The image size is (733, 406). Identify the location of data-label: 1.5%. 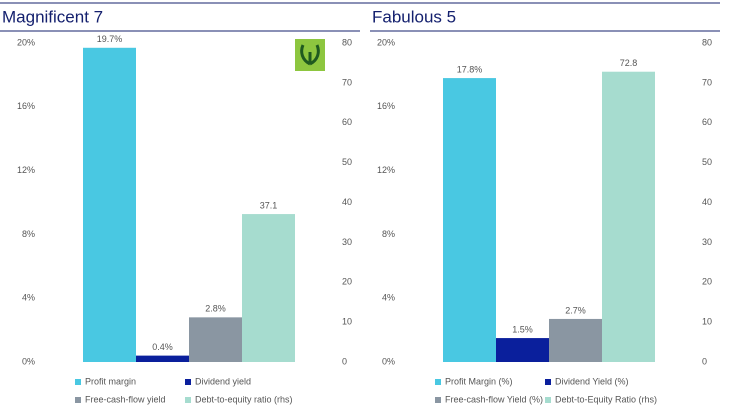
(522, 329).